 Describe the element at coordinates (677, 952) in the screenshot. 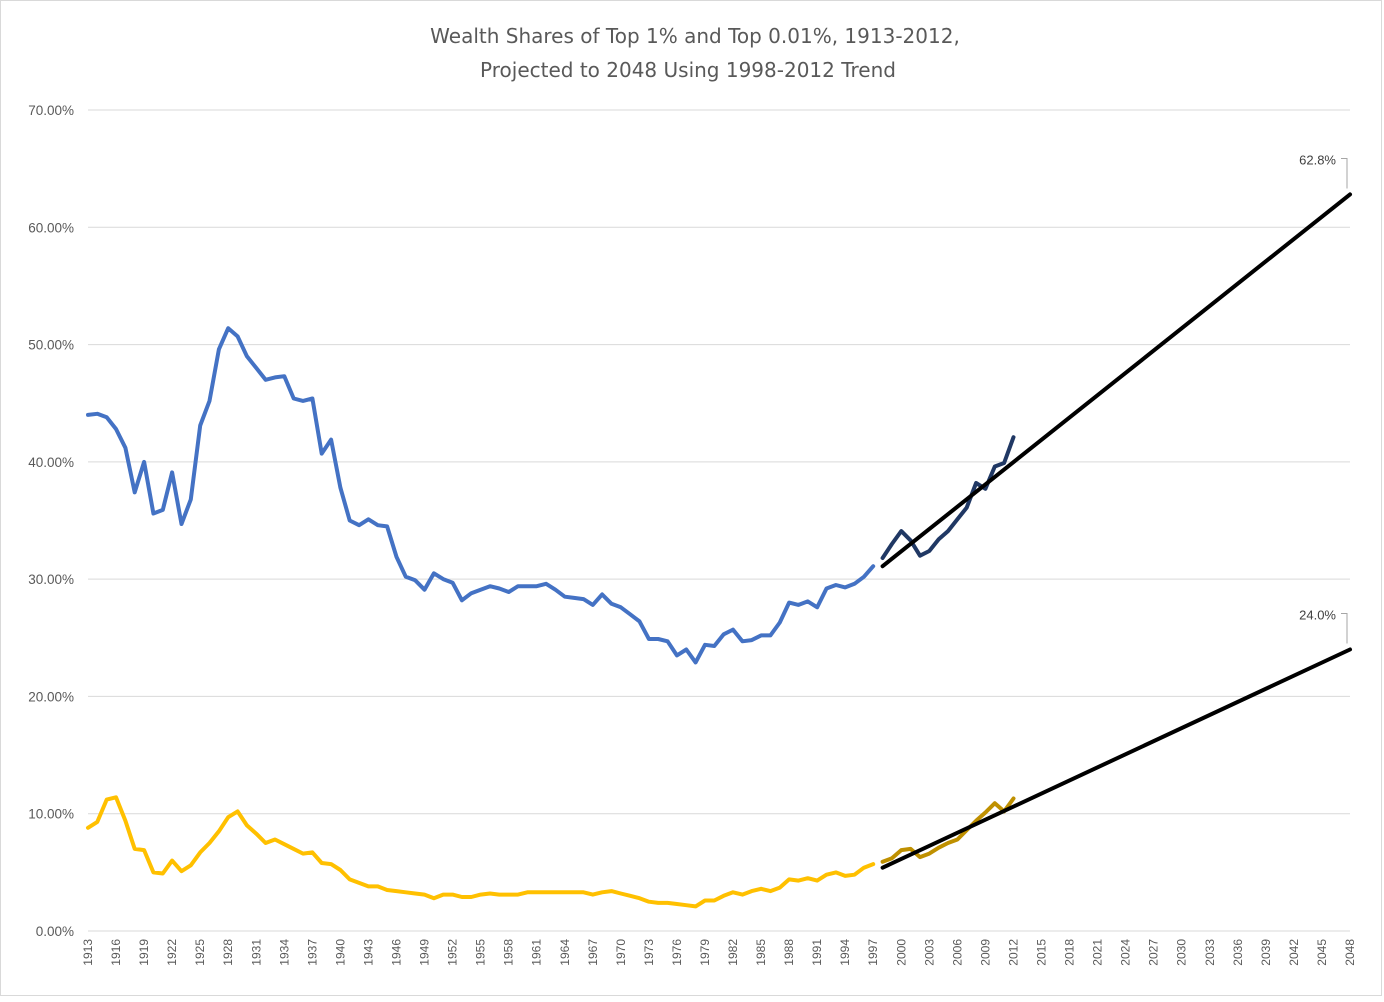

I see `x-tick-label: 1976` at that location.